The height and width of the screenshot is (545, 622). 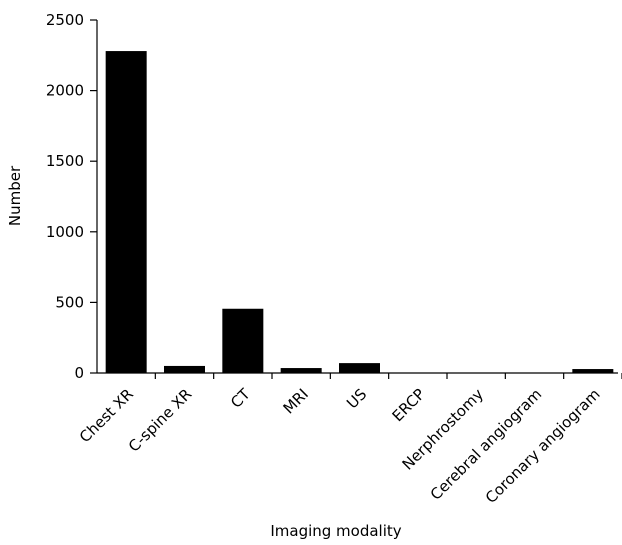 I want to click on x-tick-label: C-spine XR, so click(x=160, y=420).